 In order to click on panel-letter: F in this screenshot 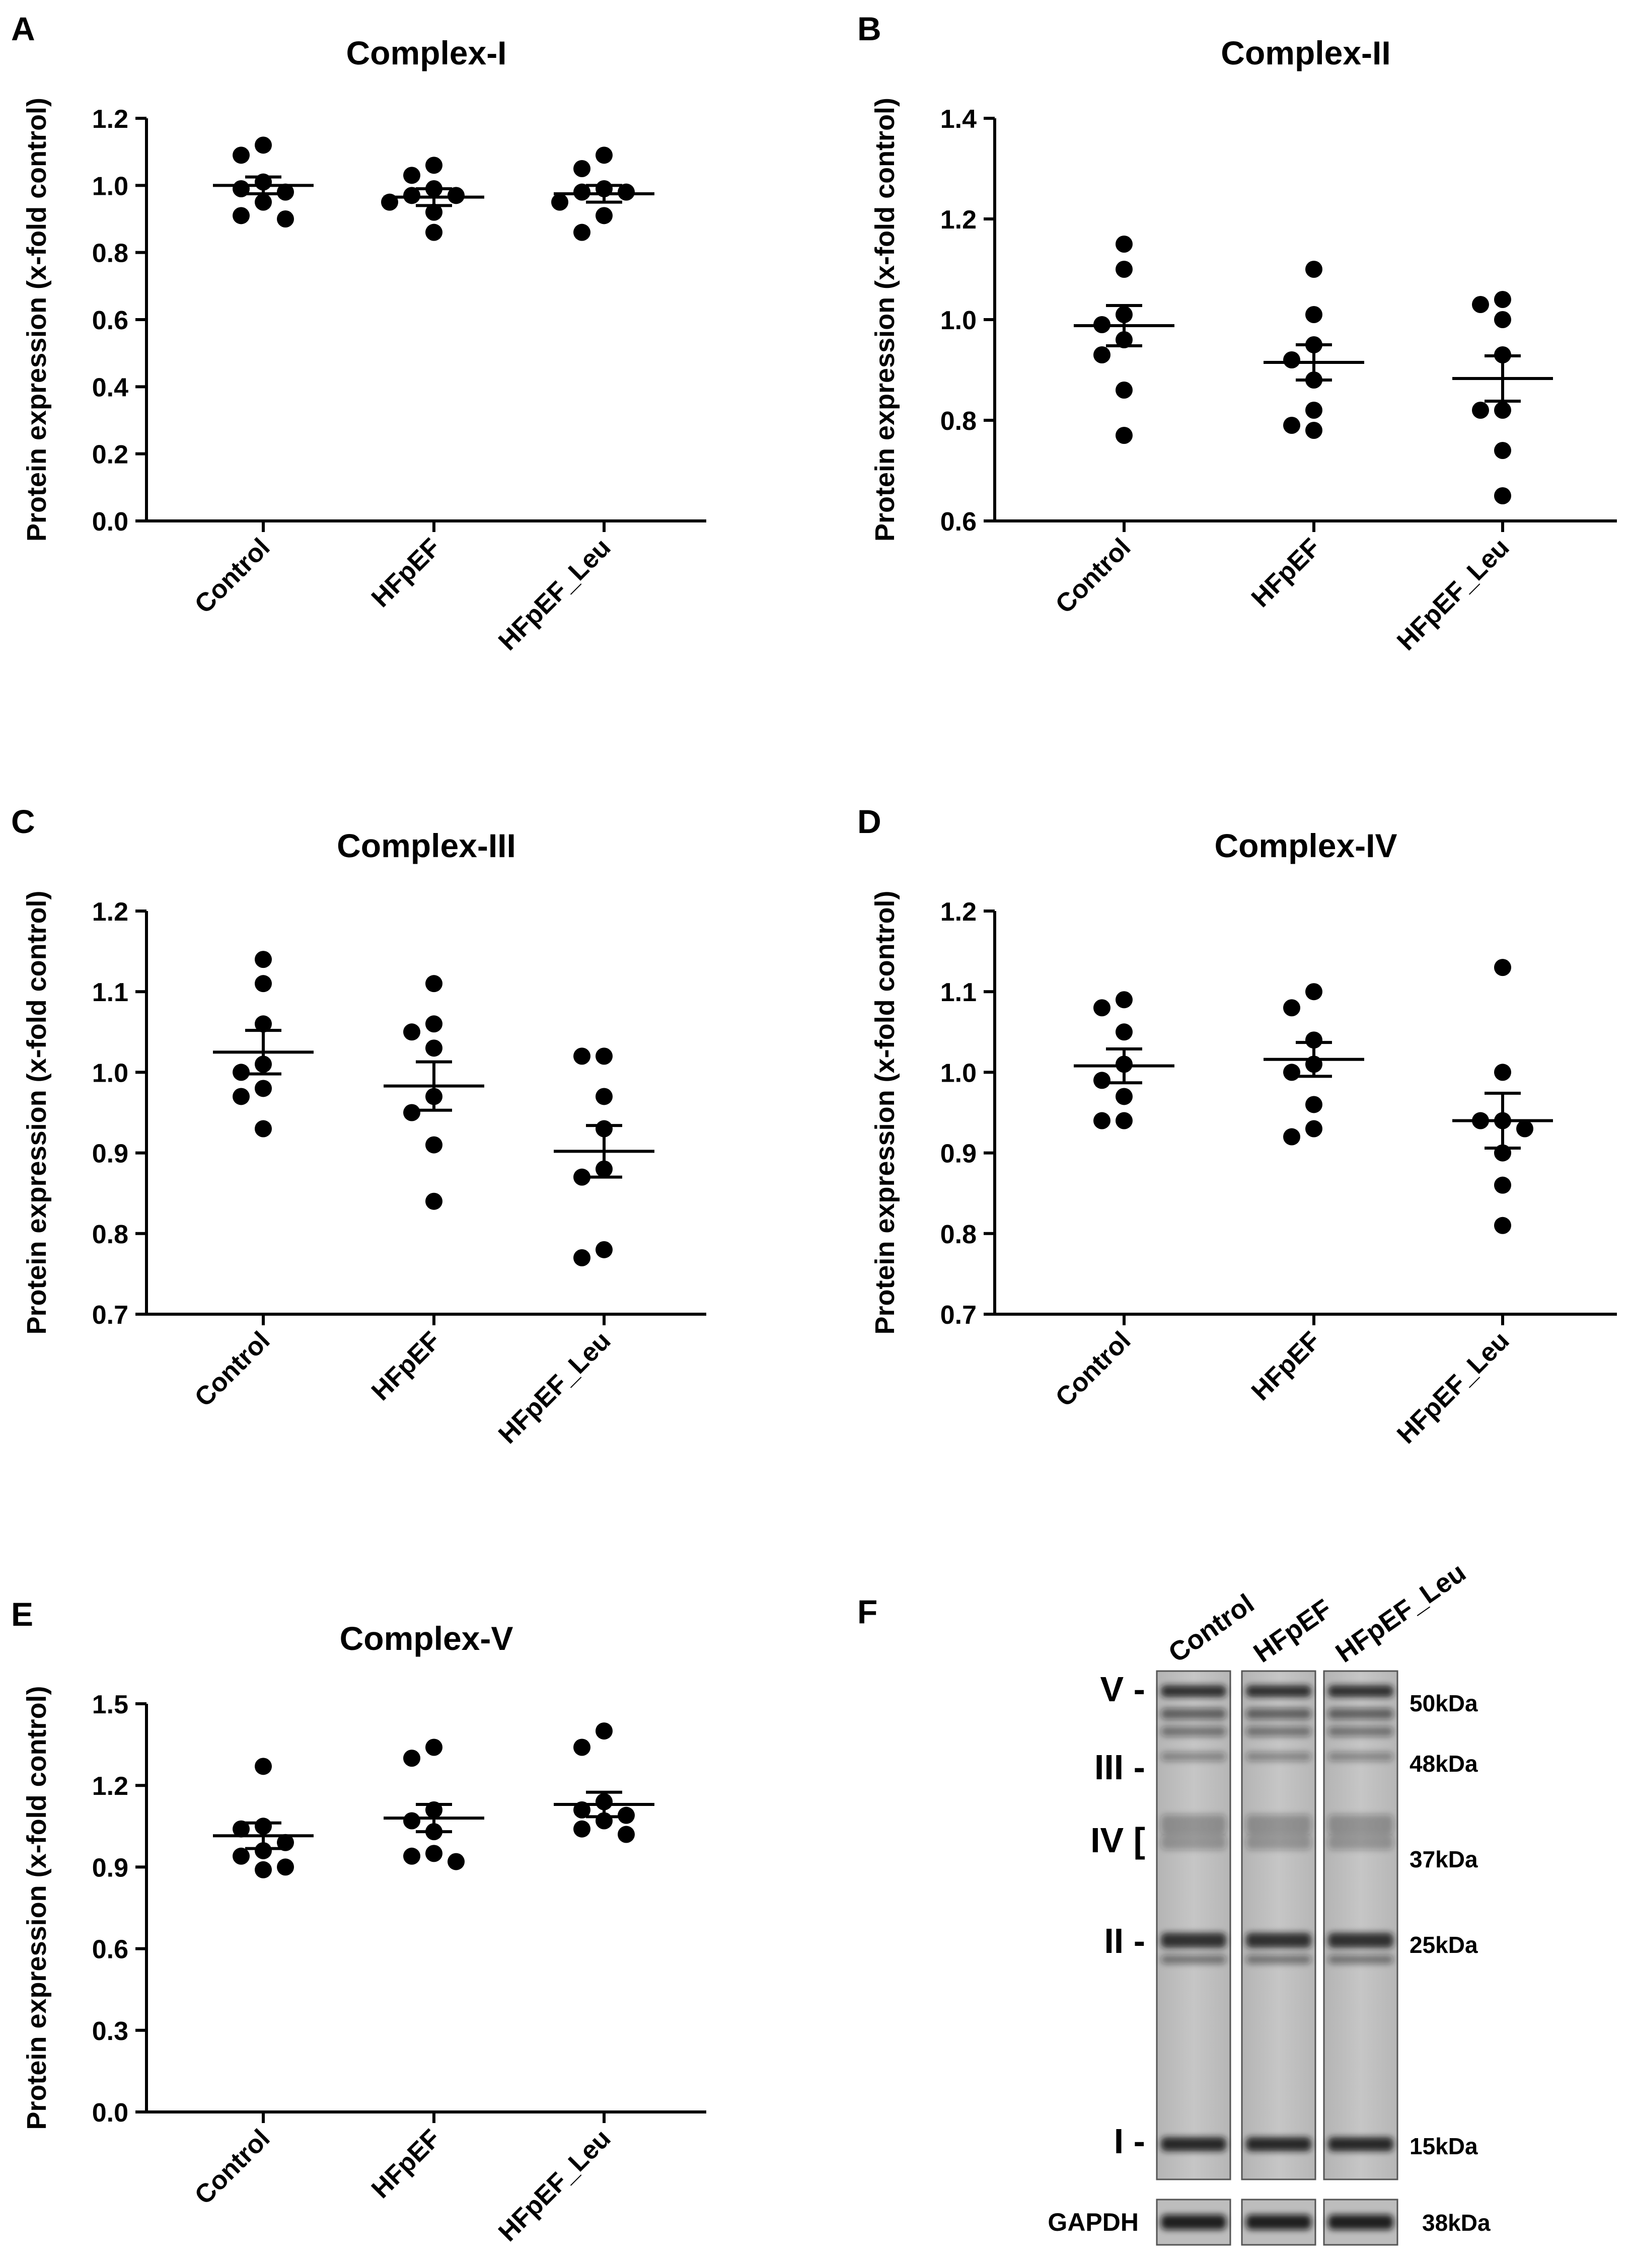, I will do `click(867, 1611)`.